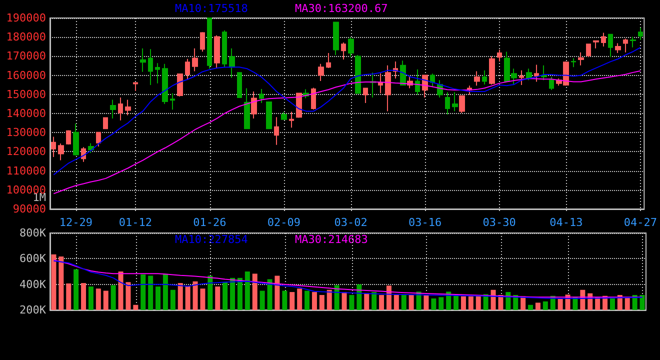 The width and height of the screenshot is (660, 360). What do you see at coordinates (209, 222) in the screenshot?
I see `x-tick-label: 01-26` at bounding box center [209, 222].